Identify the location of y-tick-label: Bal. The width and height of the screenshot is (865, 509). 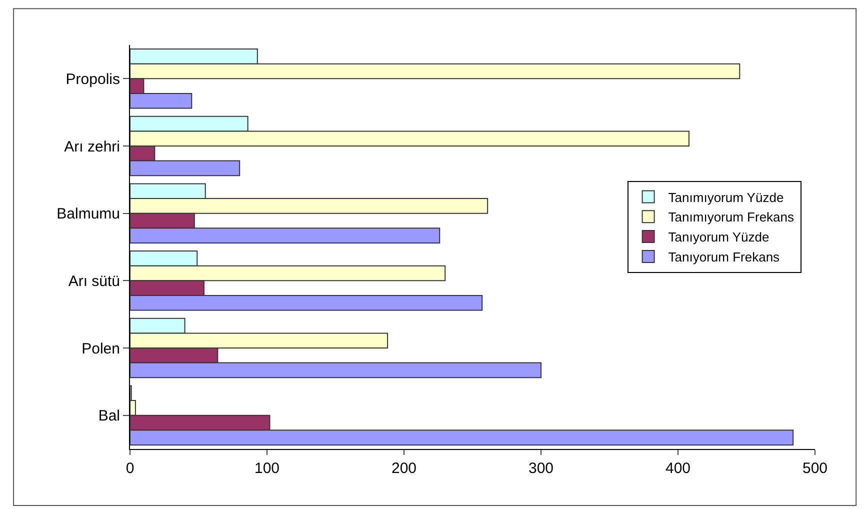
(109, 416).